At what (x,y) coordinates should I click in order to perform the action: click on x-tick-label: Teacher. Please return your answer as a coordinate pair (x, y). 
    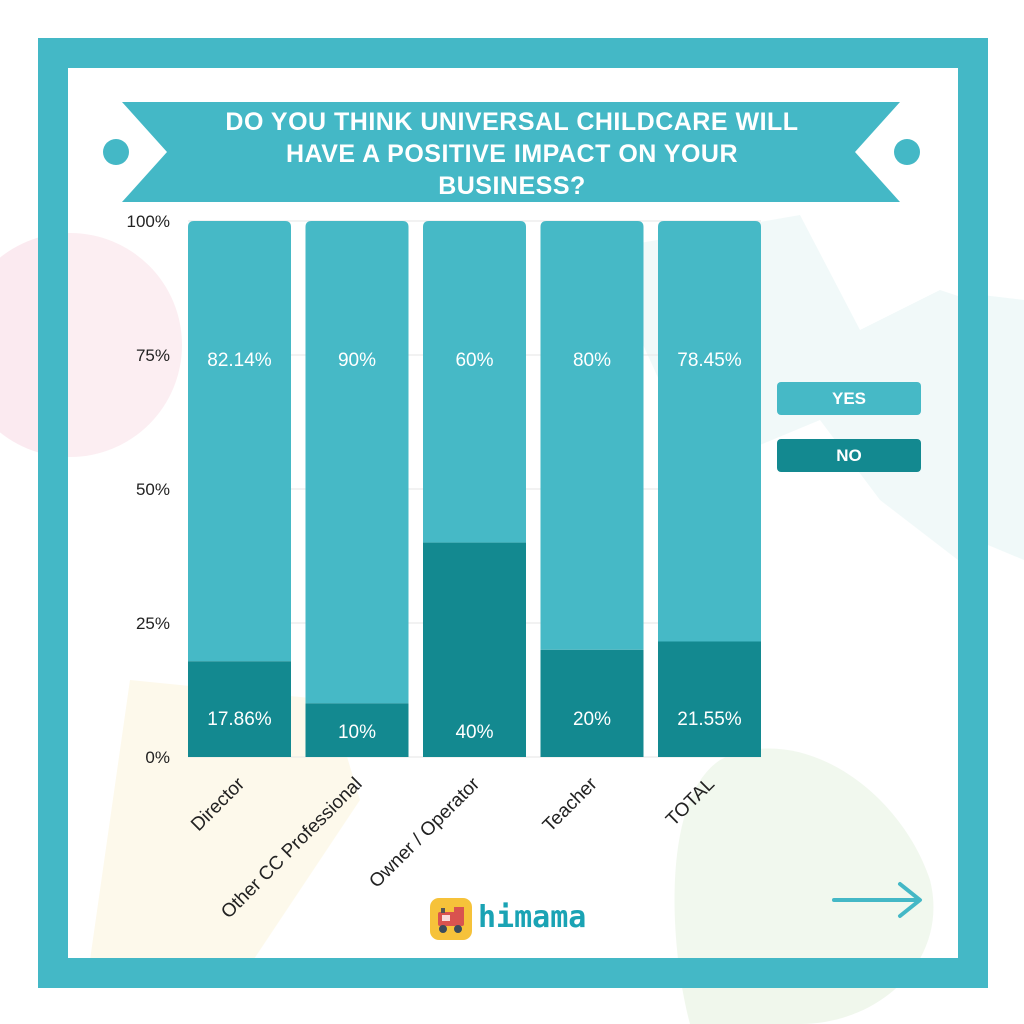
    Looking at the image, I should click on (570, 804).